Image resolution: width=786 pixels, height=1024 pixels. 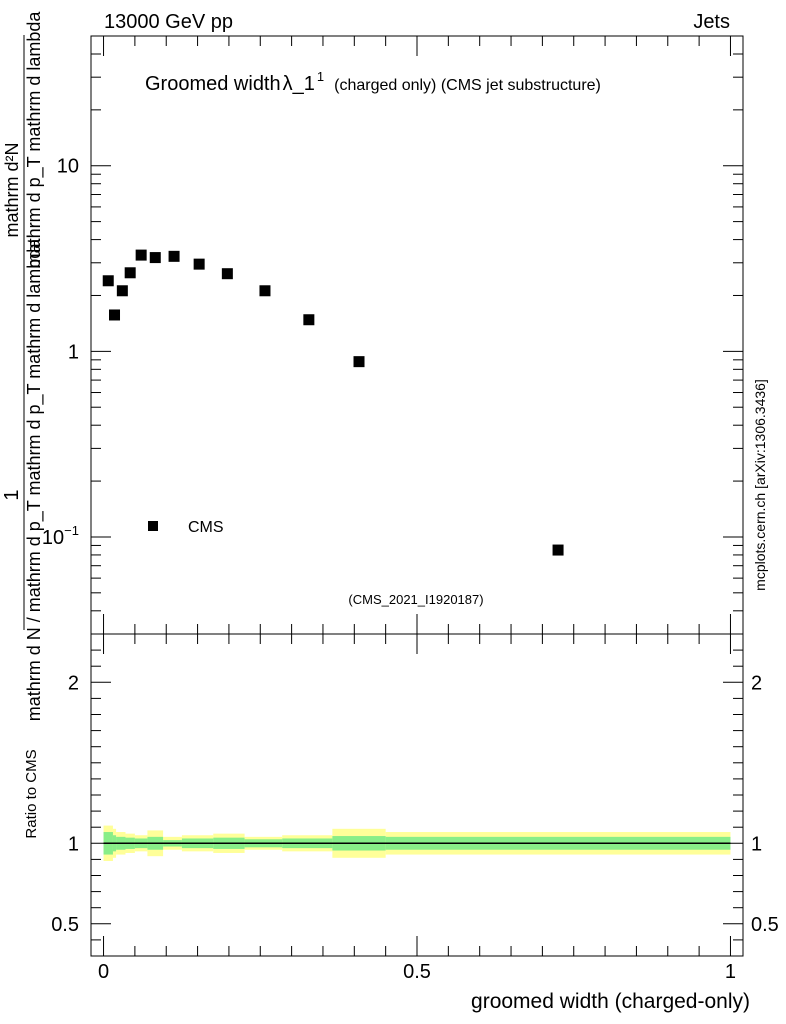 What do you see at coordinates (153, 526) in the screenshot?
I see `legend-marker` at bounding box center [153, 526].